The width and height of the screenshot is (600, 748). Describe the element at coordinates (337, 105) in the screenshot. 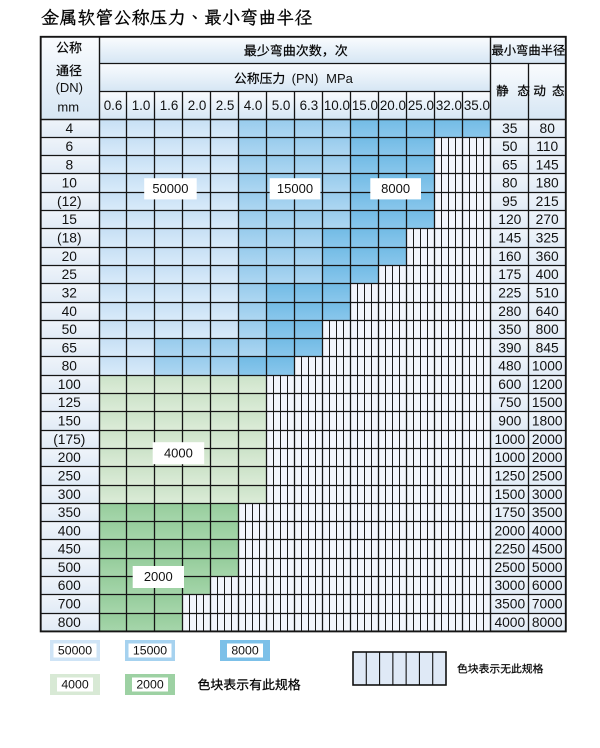

I see `svg-text: 10.0` at that location.